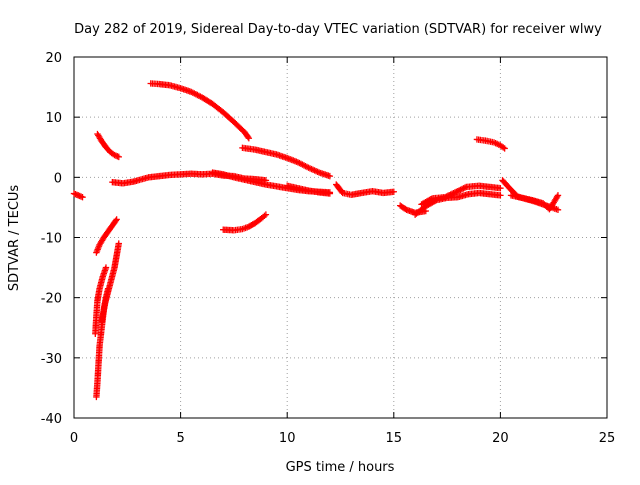 The image size is (640, 485). Describe the element at coordinates (245, 222) in the screenshot. I see `series-arc-neg-dip` at that location.